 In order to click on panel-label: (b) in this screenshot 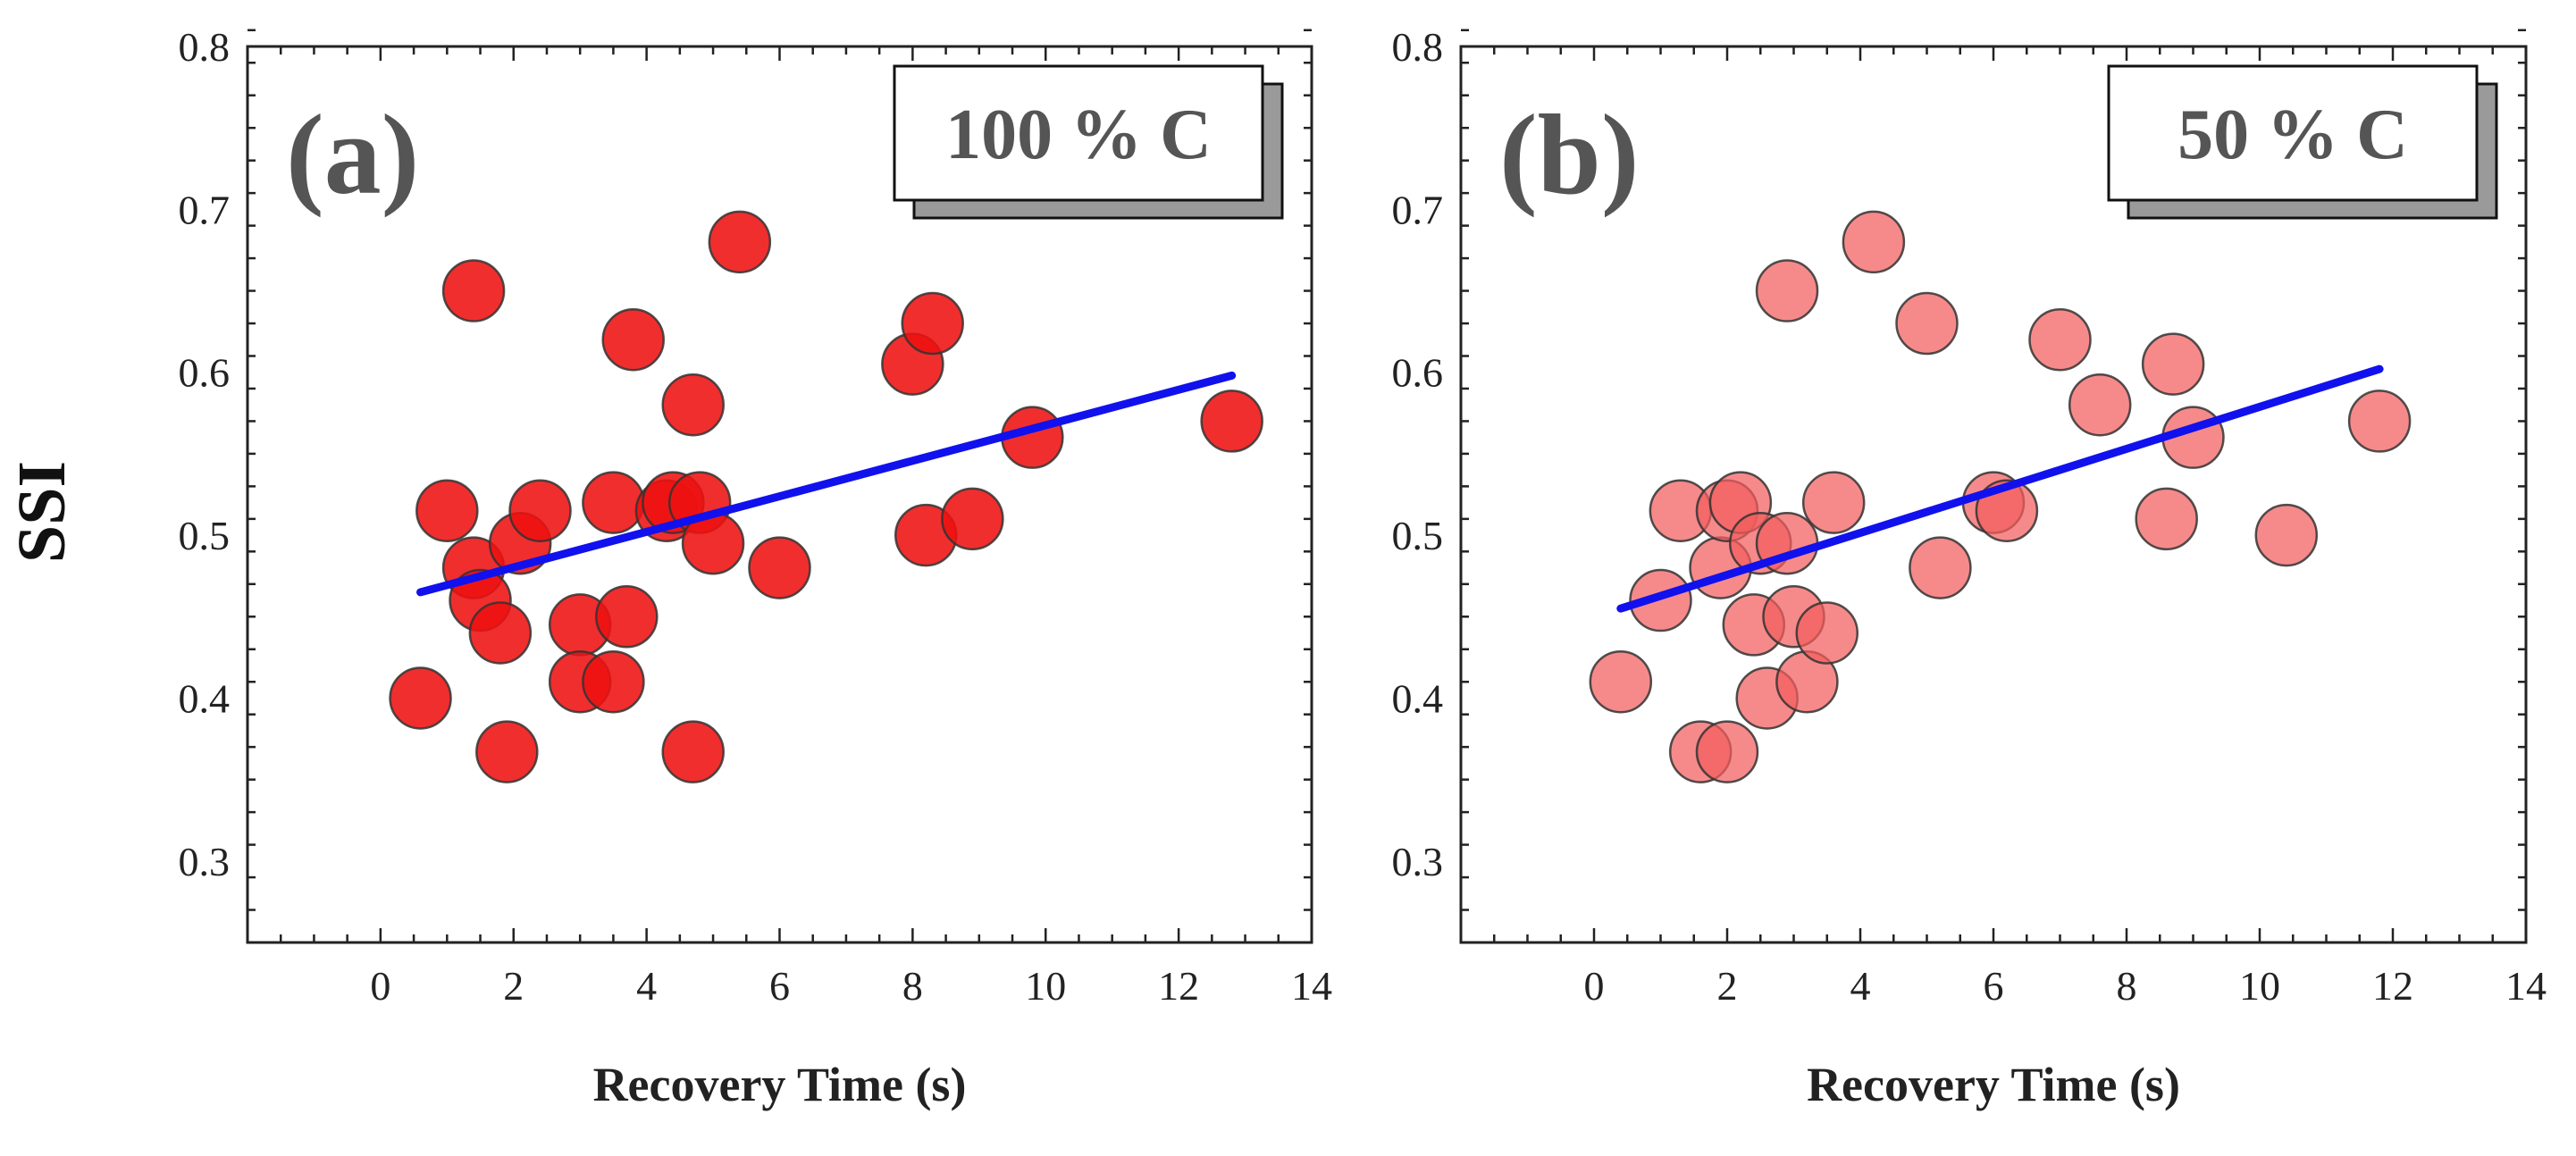, I will do `click(1569, 154)`.